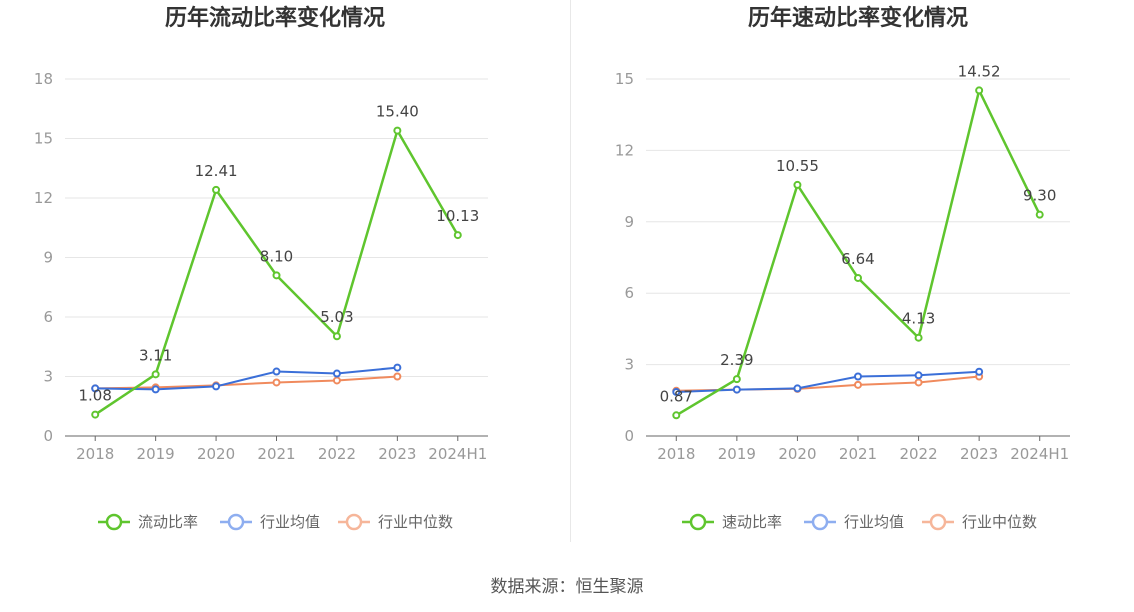 This screenshot has height=612, width=1134. Describe the element at coordinates (457, 216) in the screenshot. I see `data-label: 10.13` at that location.